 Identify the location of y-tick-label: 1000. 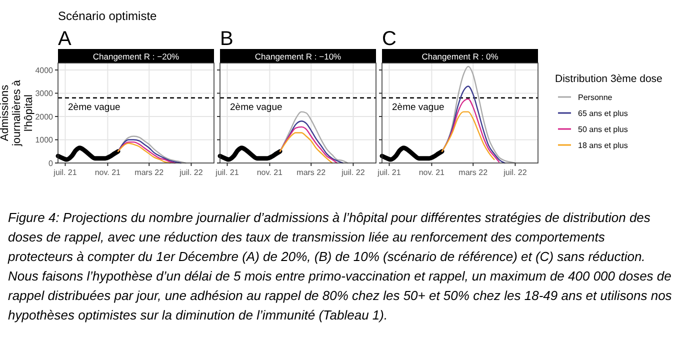
(44, 140).